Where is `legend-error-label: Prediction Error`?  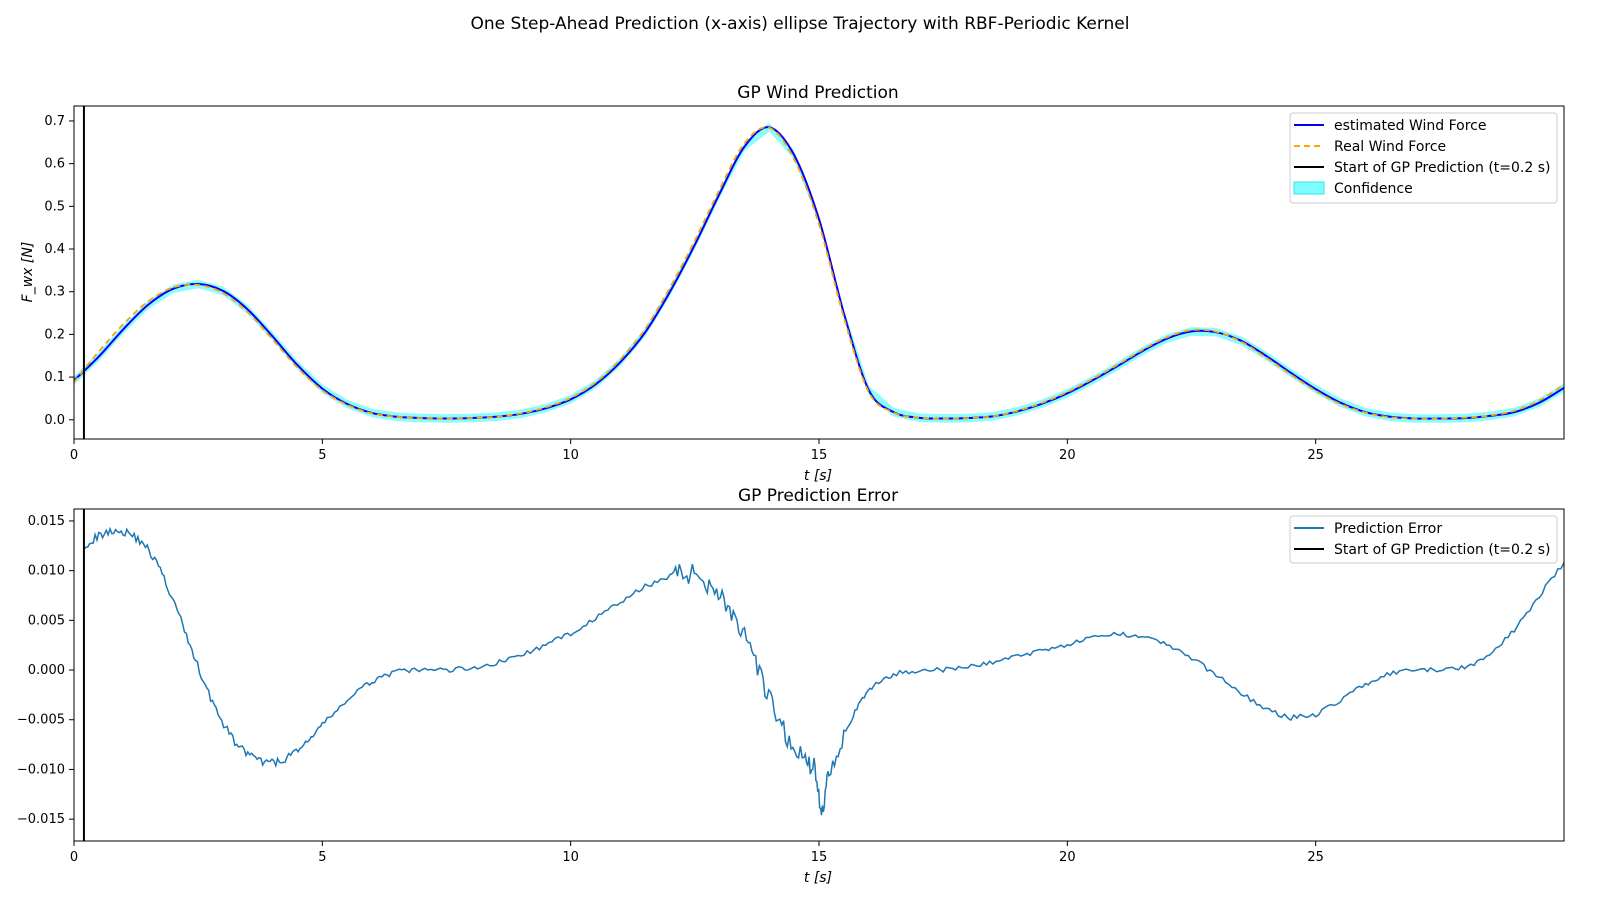
legend-error-label: Prediction Error is located at coordinates (1388, 529).